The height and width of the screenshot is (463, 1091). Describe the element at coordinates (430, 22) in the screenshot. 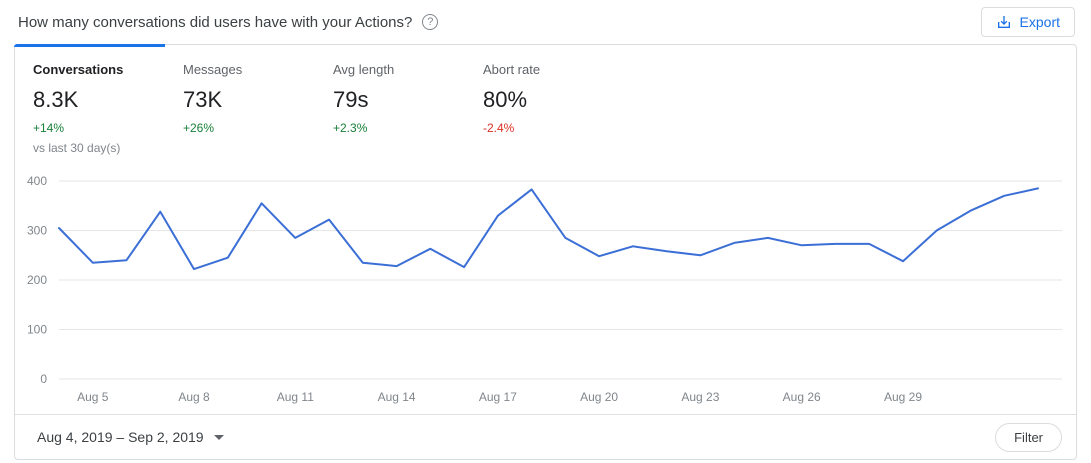

I see `help-icon: ?` at that location.